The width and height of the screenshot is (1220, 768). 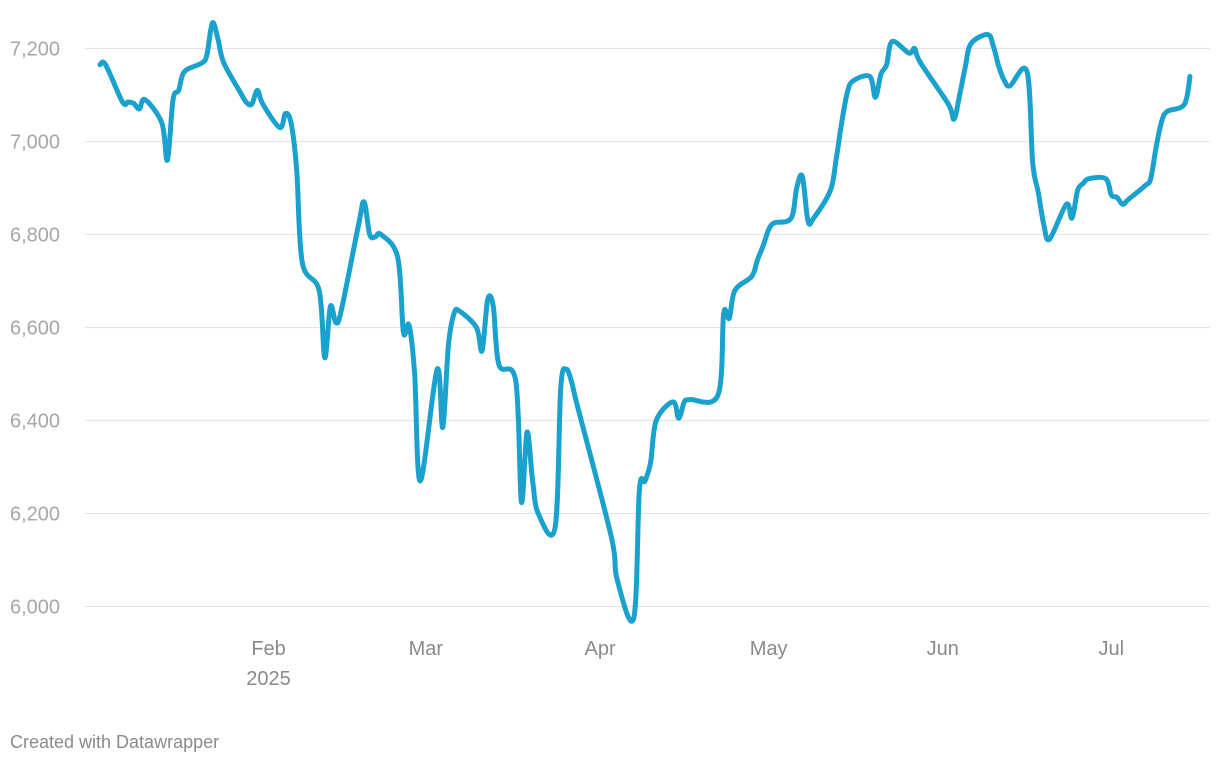 I want to click on y-axis-tick-labels: 6,000 6,200 6,400 6,600 6,800 7,000 7,200, so click(x=35, y=329).